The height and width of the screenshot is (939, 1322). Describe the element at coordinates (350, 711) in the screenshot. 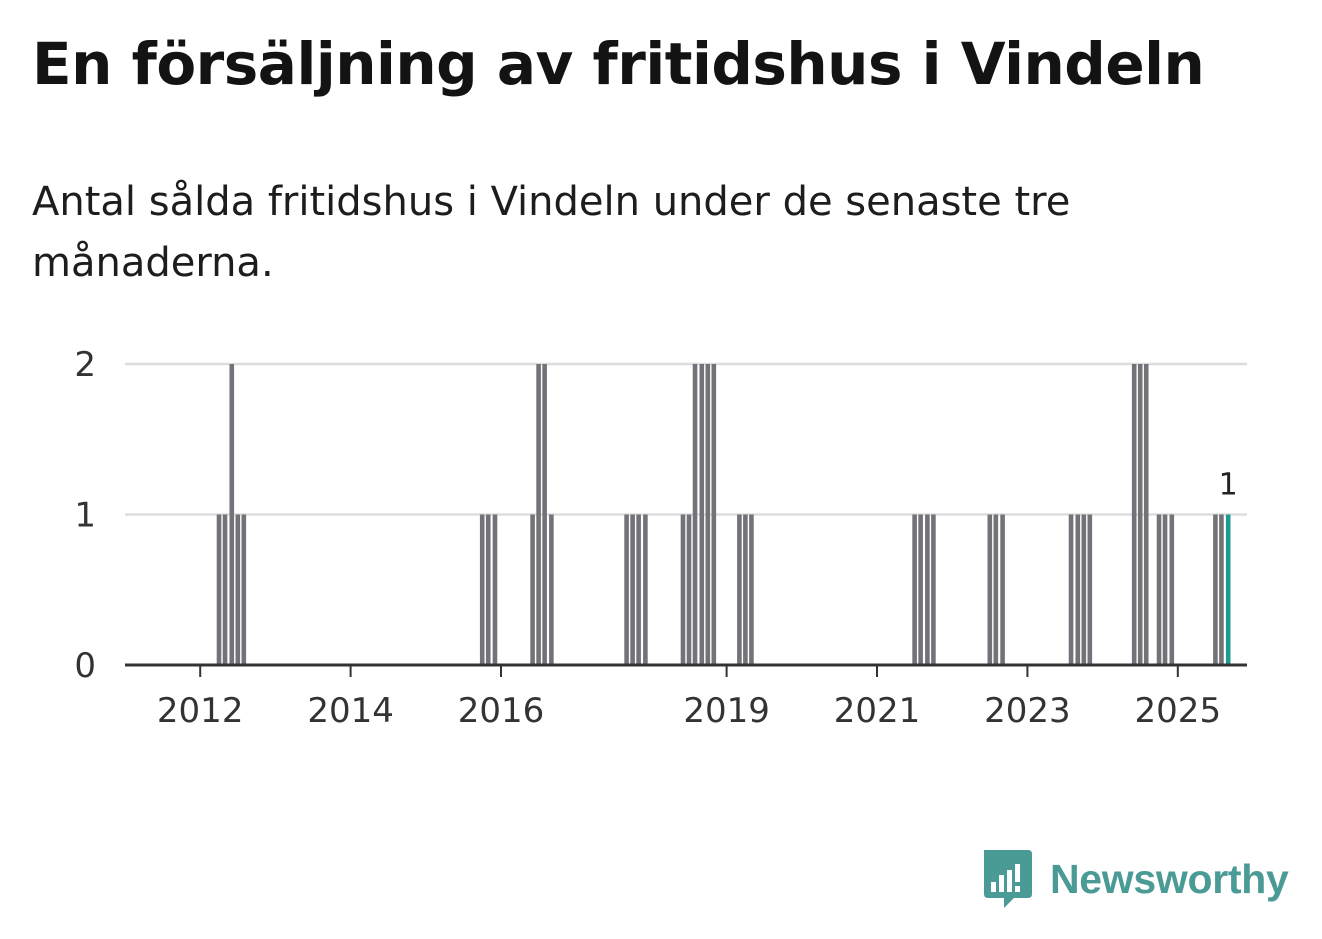

I see `x-tick-label: 2014` at that location.